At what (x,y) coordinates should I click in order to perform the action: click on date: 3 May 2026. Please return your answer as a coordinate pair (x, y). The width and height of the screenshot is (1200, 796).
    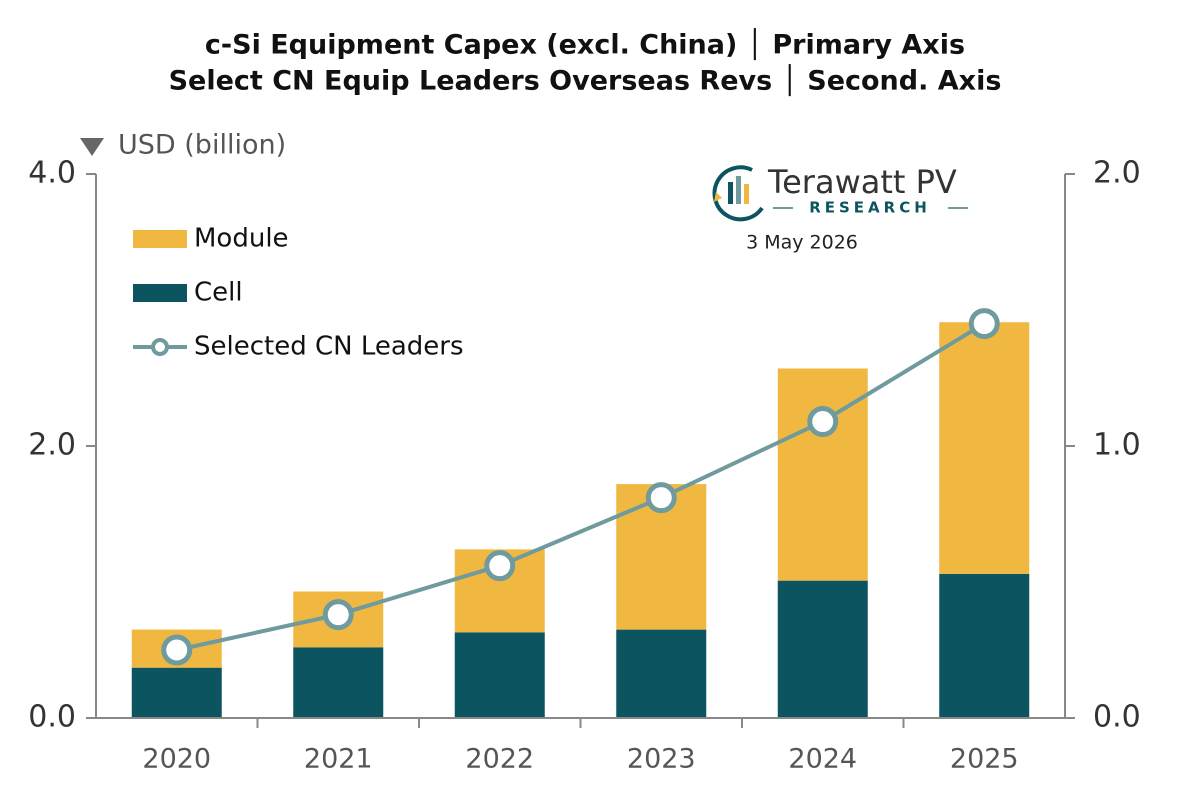
    Looking at the image, I should click on (802, 243).